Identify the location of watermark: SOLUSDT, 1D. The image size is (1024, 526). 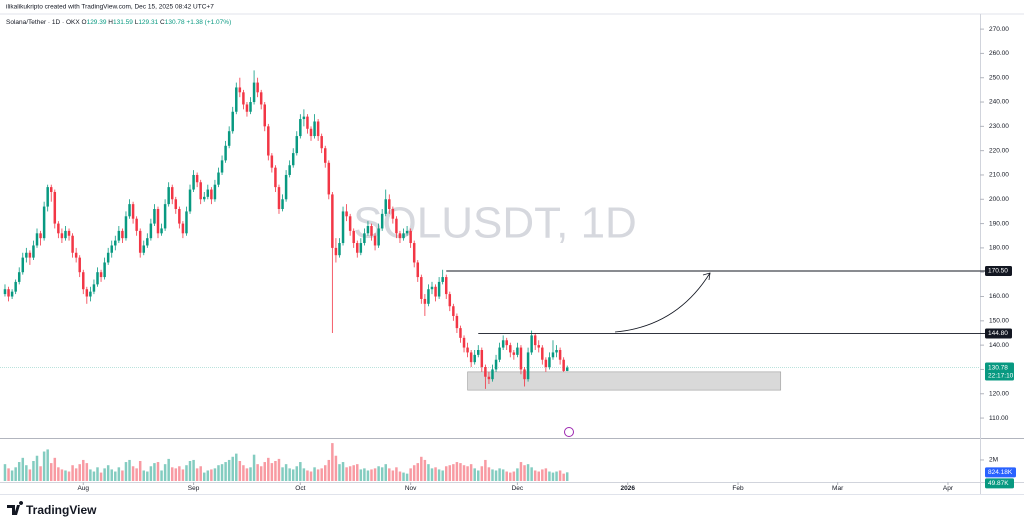
(495, 223).